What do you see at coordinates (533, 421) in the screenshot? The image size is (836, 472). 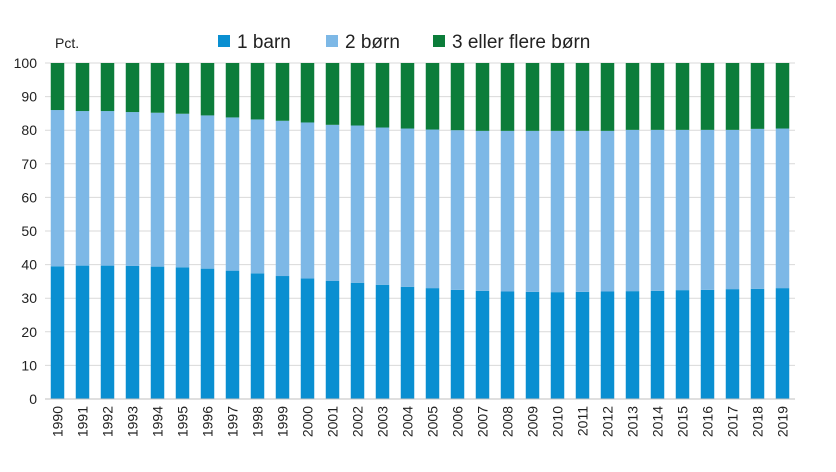 I see `x-tick-label: 2009` at bounding box center [533, 421].